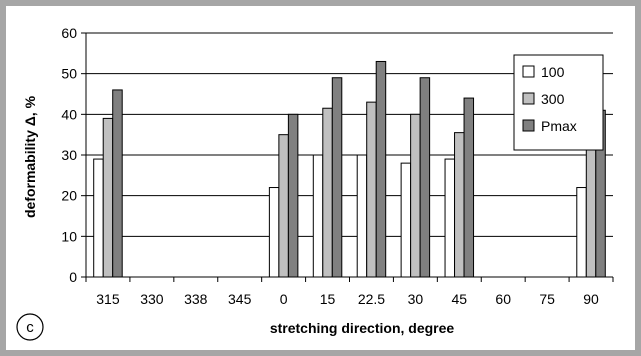 The image size is (641, 356). Describe the element at coordinates (553, 99) in the screenshot. I see `legend-label-300: 300` at that location.